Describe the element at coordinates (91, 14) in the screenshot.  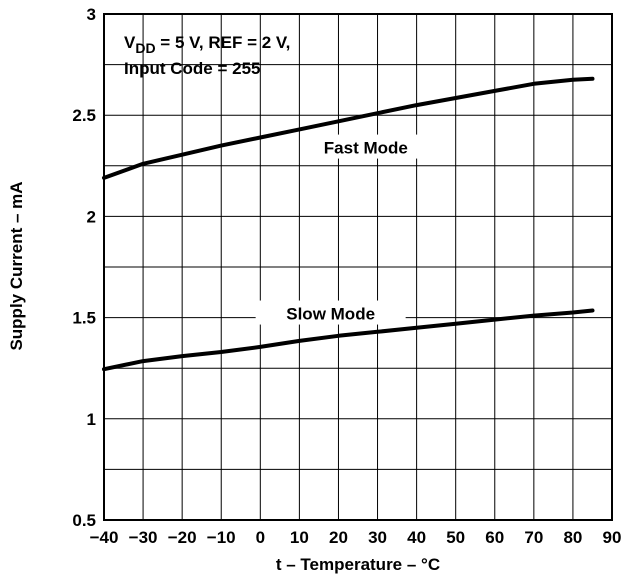
I see `y-tick-label: 3` at that location.